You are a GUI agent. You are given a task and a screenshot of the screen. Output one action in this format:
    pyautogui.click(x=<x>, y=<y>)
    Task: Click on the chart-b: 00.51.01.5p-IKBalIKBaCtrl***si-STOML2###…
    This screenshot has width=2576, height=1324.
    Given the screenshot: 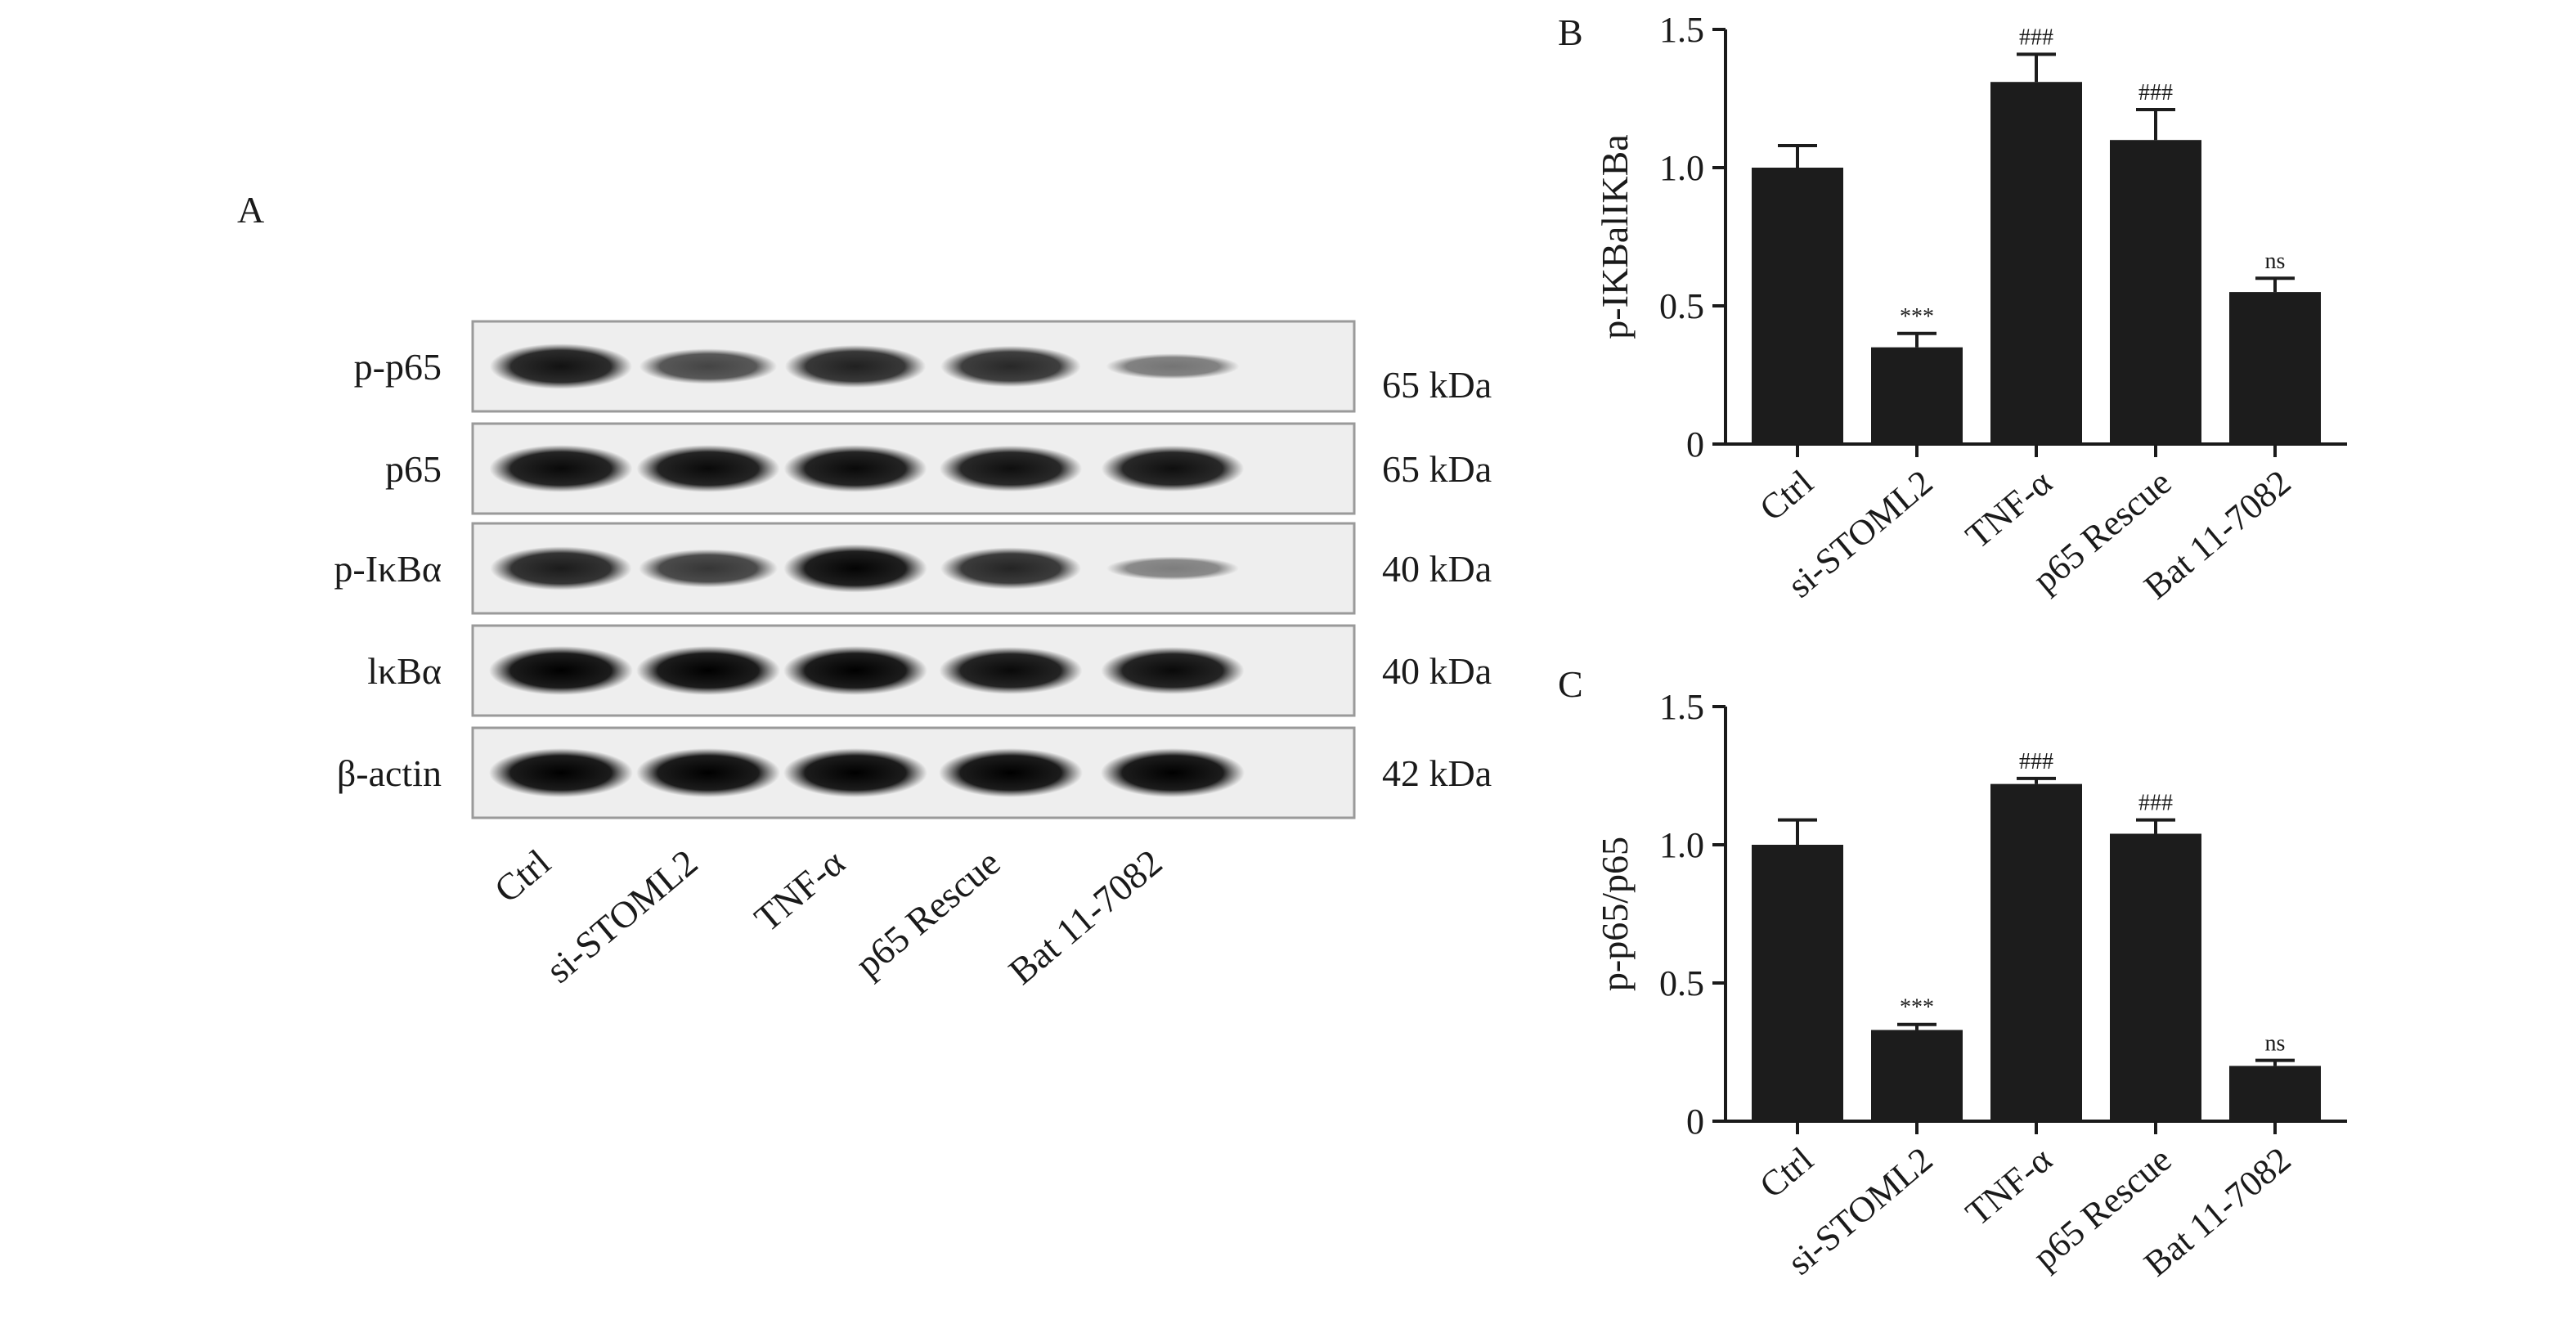 What is the action you would take?
    pyautogui.click(x=1970, y=308)
    